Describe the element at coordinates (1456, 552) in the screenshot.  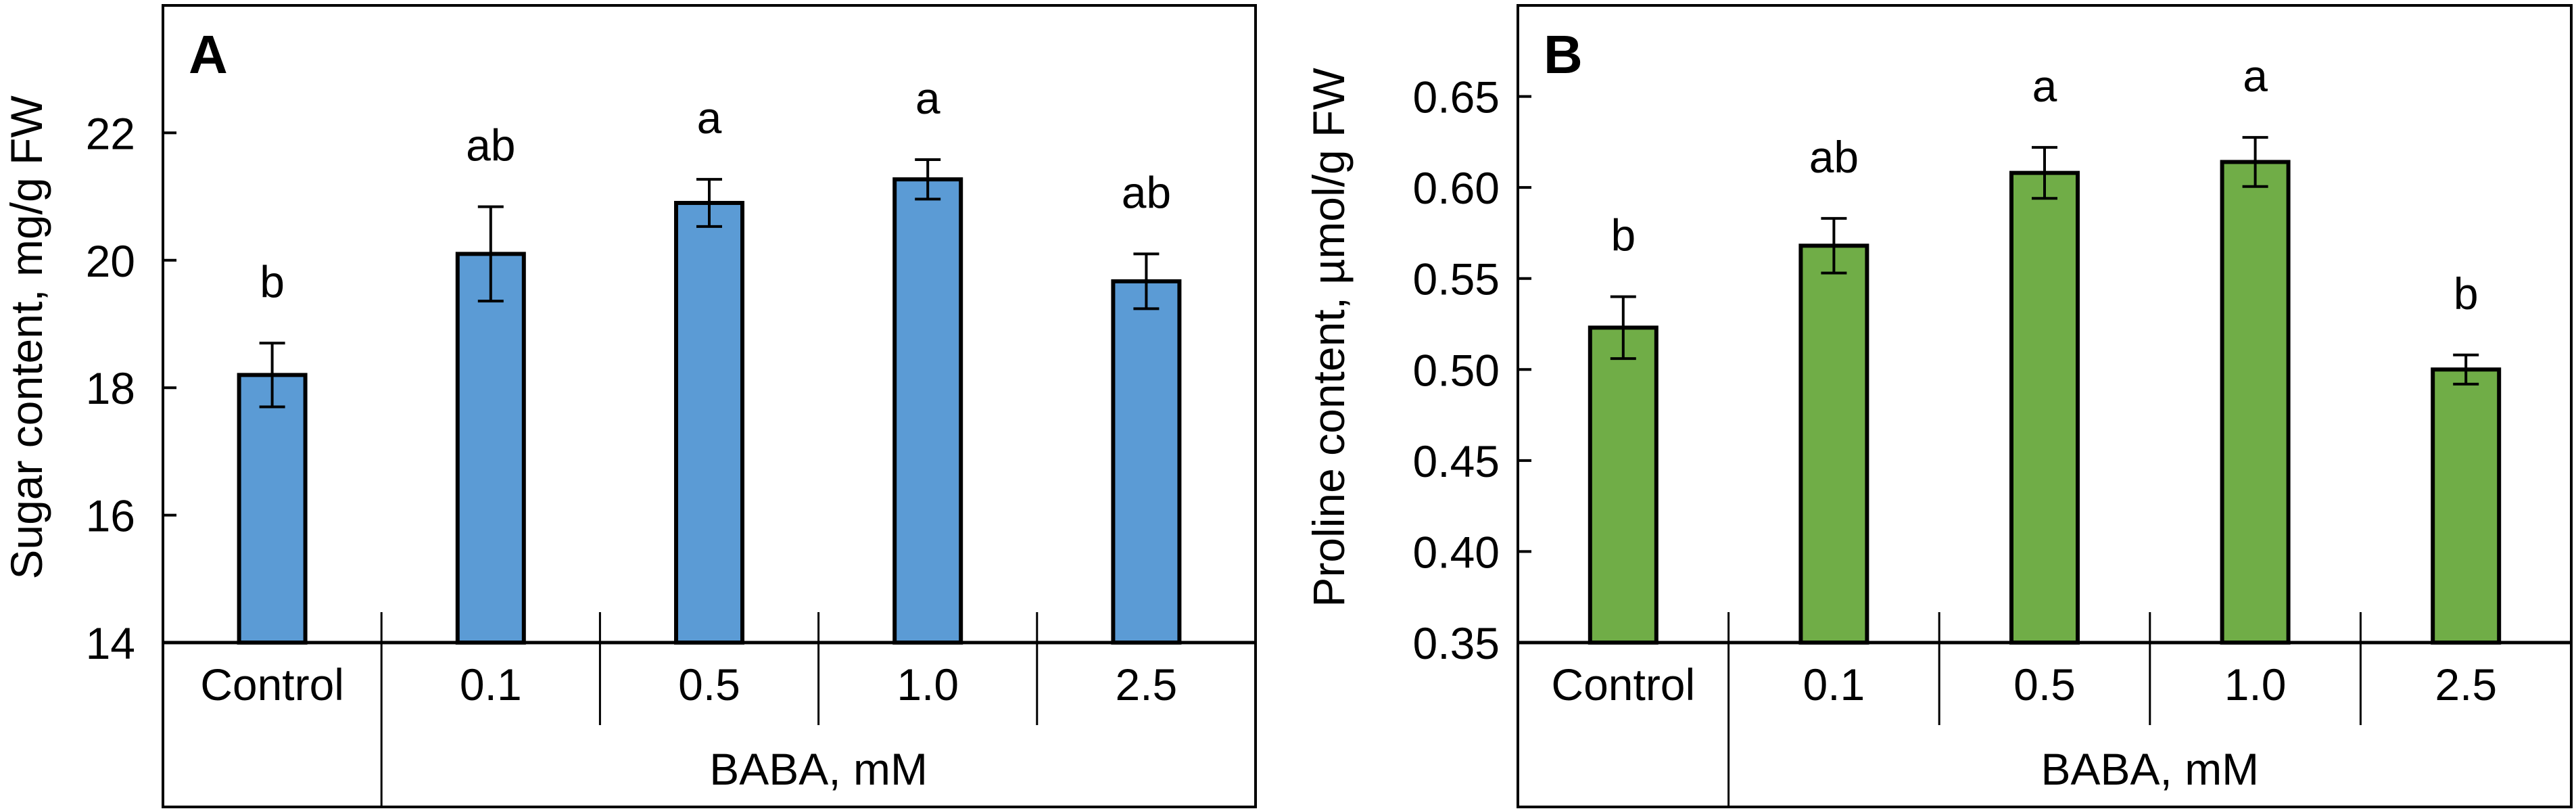
I see `y-tick-label: 0.40` at that location.